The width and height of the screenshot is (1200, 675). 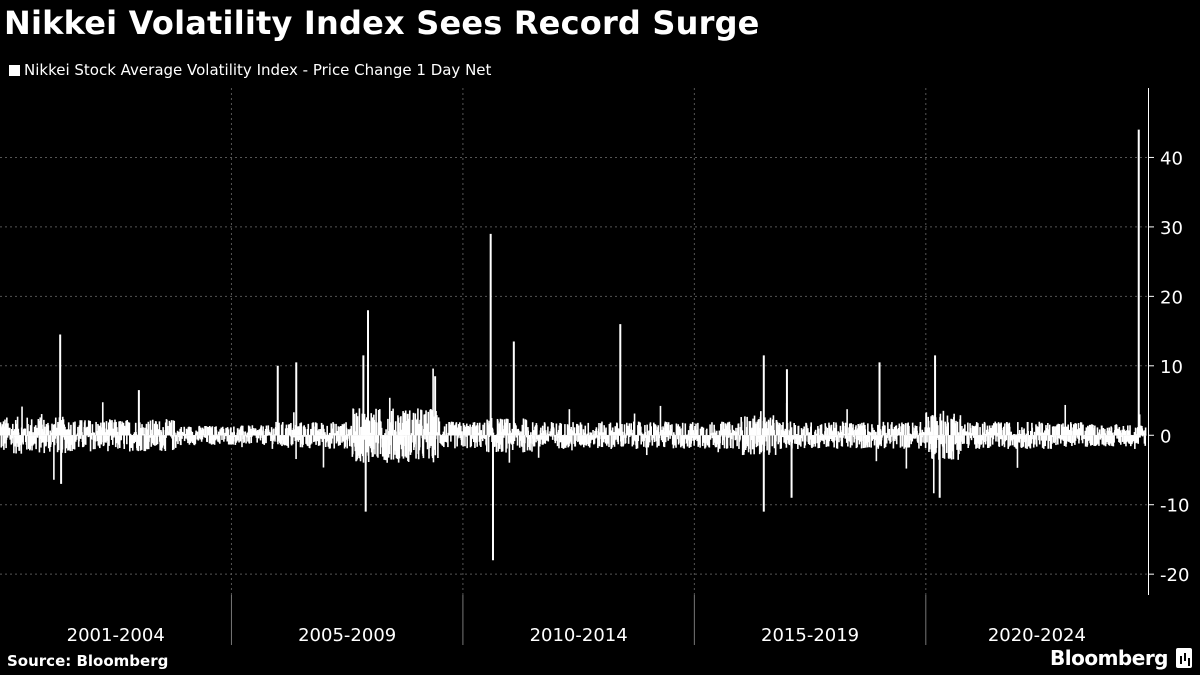 What do you see at coordinates (810, 635) in the screenshot?
I see `x-tick-label: 2015-2019` at bounding box center [810, 635].